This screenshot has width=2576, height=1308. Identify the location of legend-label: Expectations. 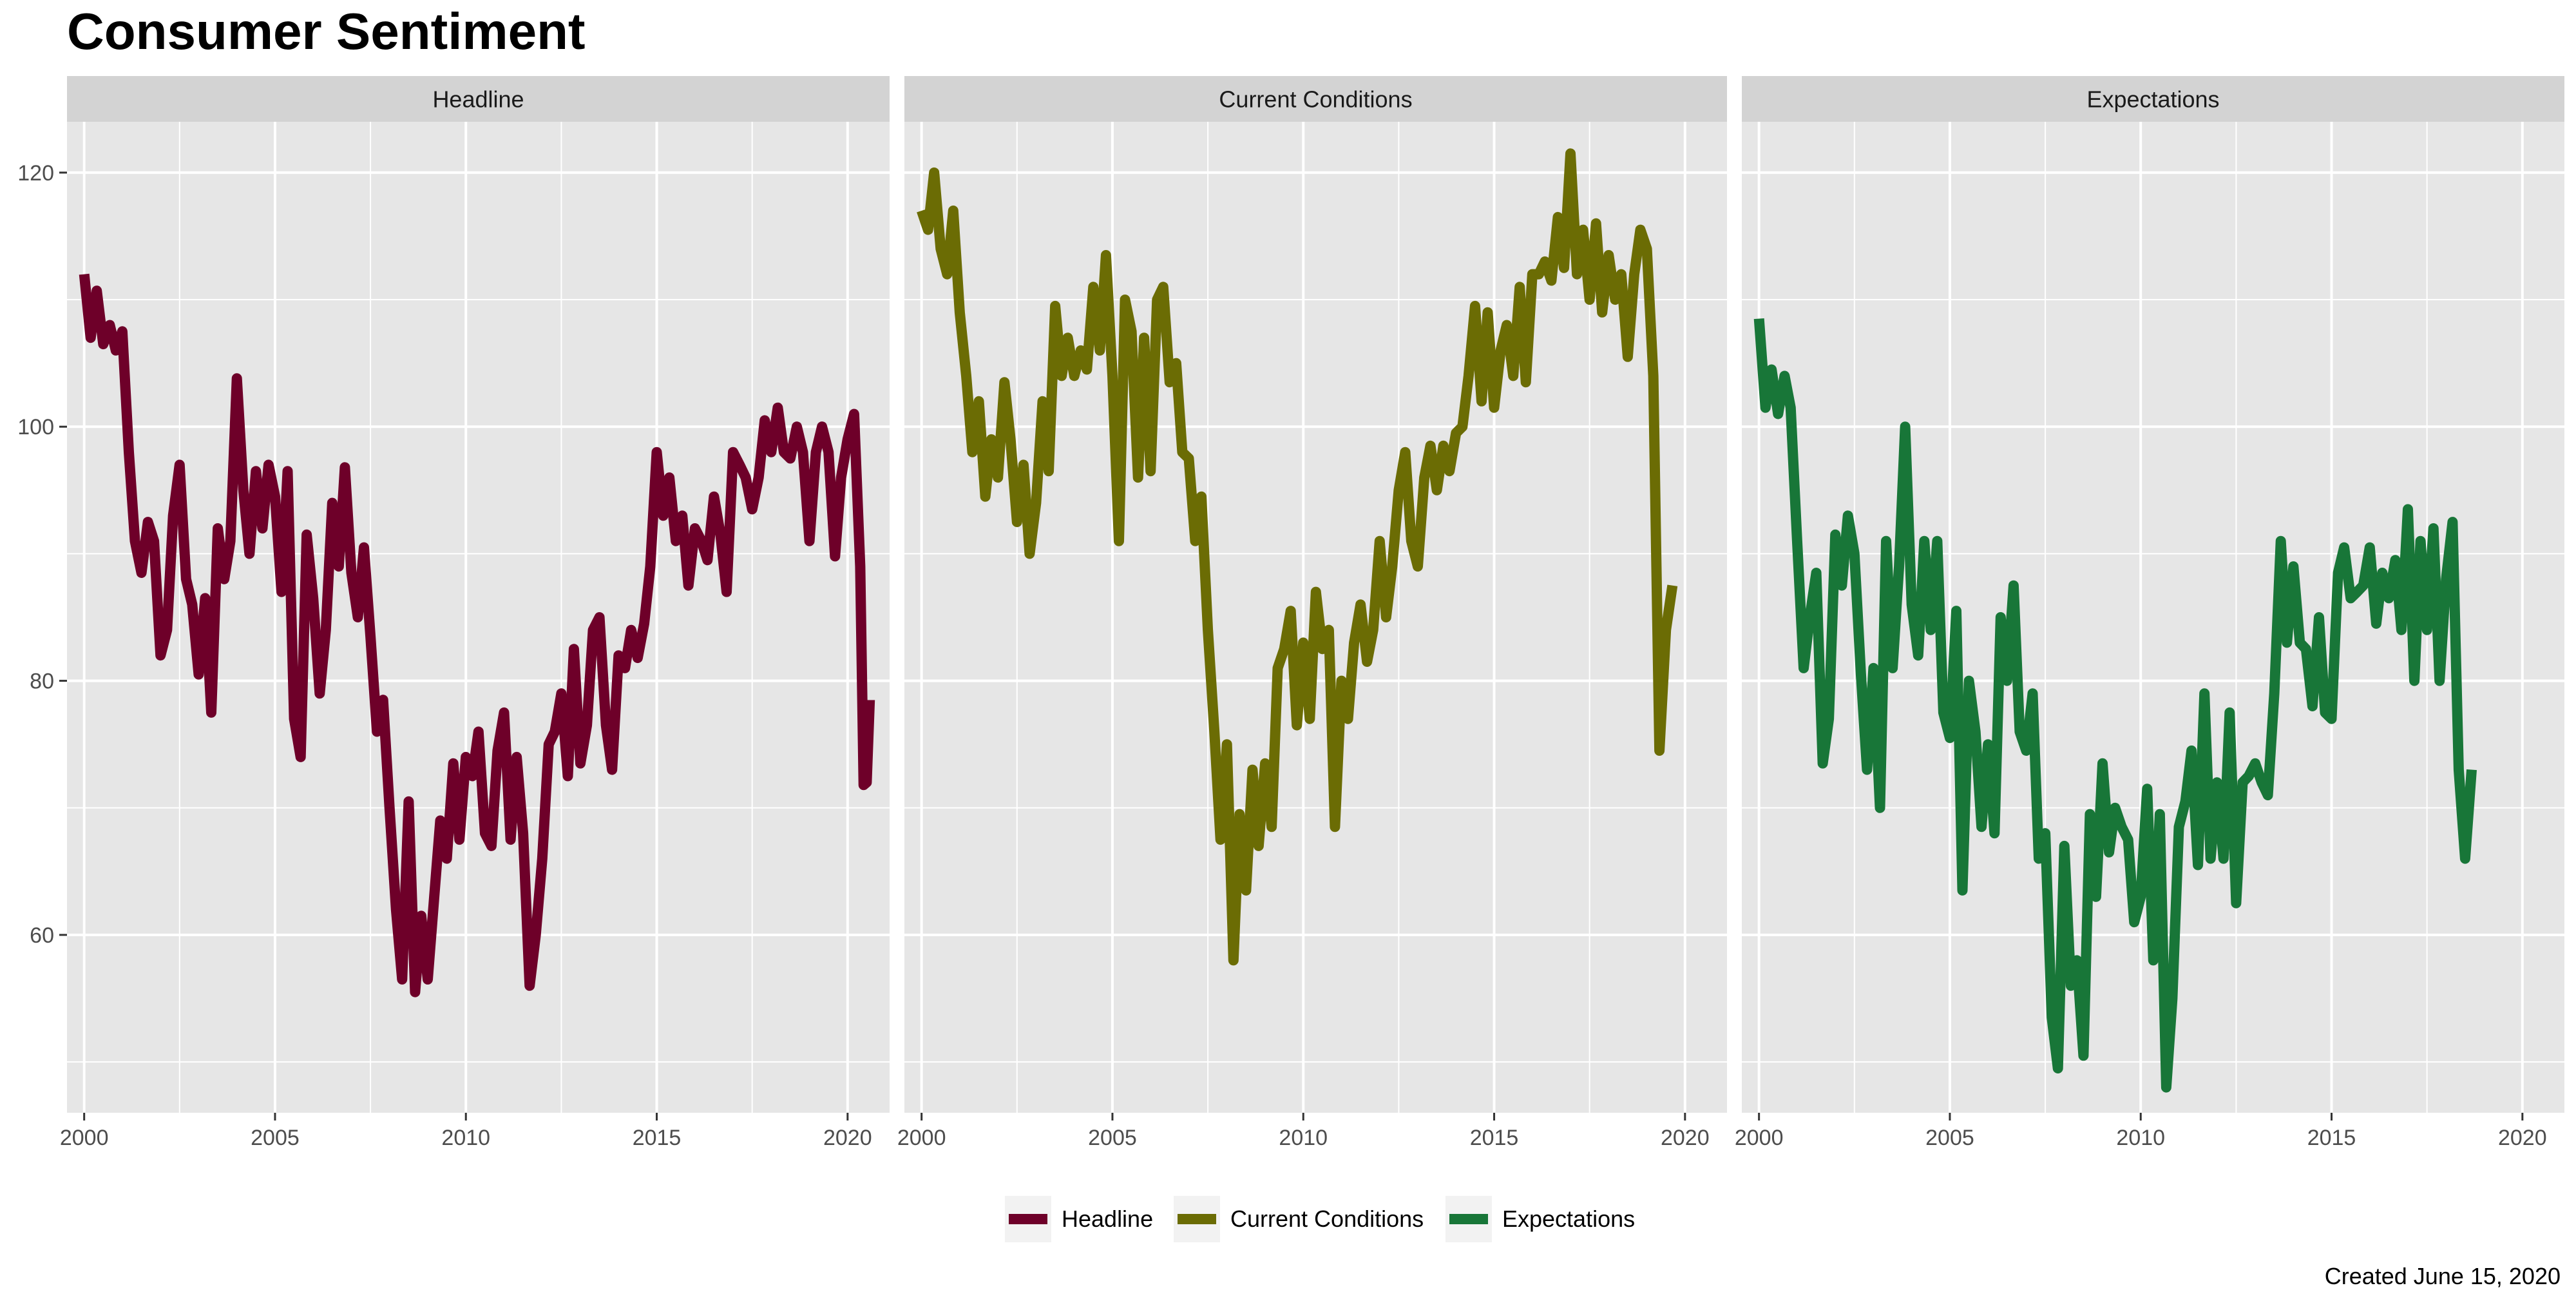
(1568, 1219).